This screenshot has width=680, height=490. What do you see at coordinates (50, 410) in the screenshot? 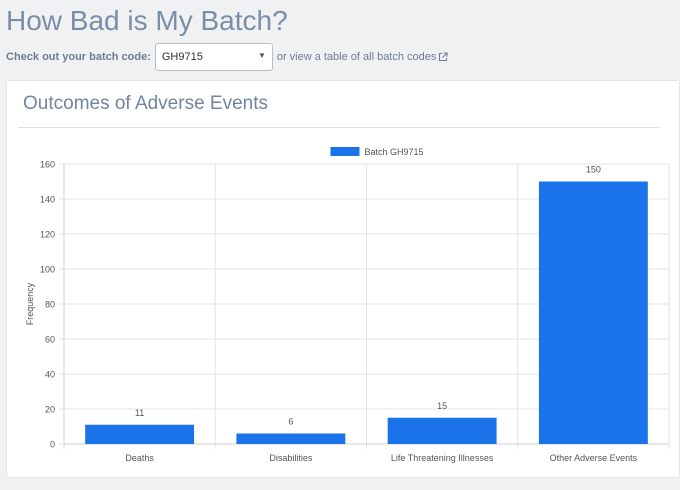
I see `y-tick-label: 20` at bounding box center [50, 410].